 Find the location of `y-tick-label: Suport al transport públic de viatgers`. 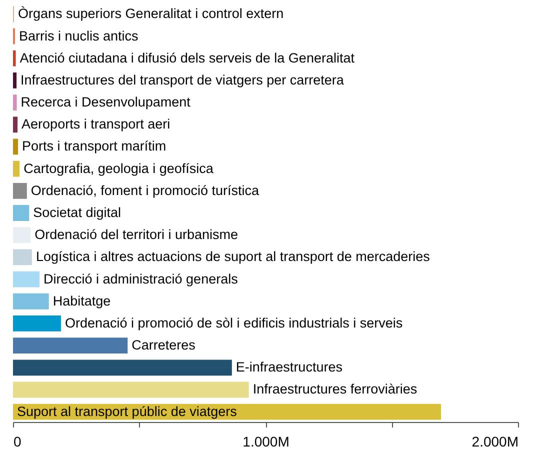

y-tick-label: Suport al transport públic de viatgers is located at coordinates (127, 411).